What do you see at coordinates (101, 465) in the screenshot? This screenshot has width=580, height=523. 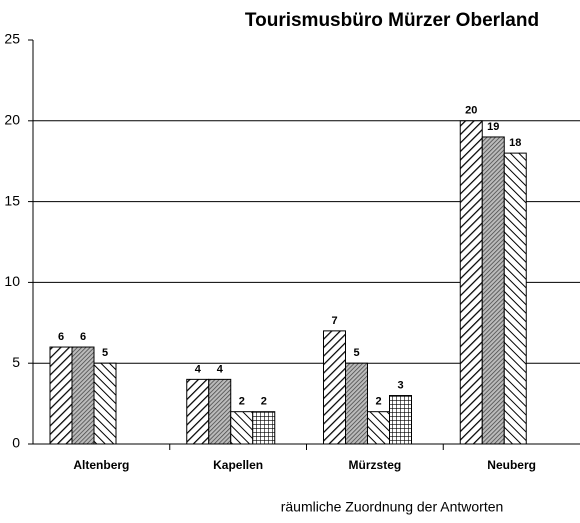 I see `x-tick-label: Altenberg` at bounding box center [101, 465].